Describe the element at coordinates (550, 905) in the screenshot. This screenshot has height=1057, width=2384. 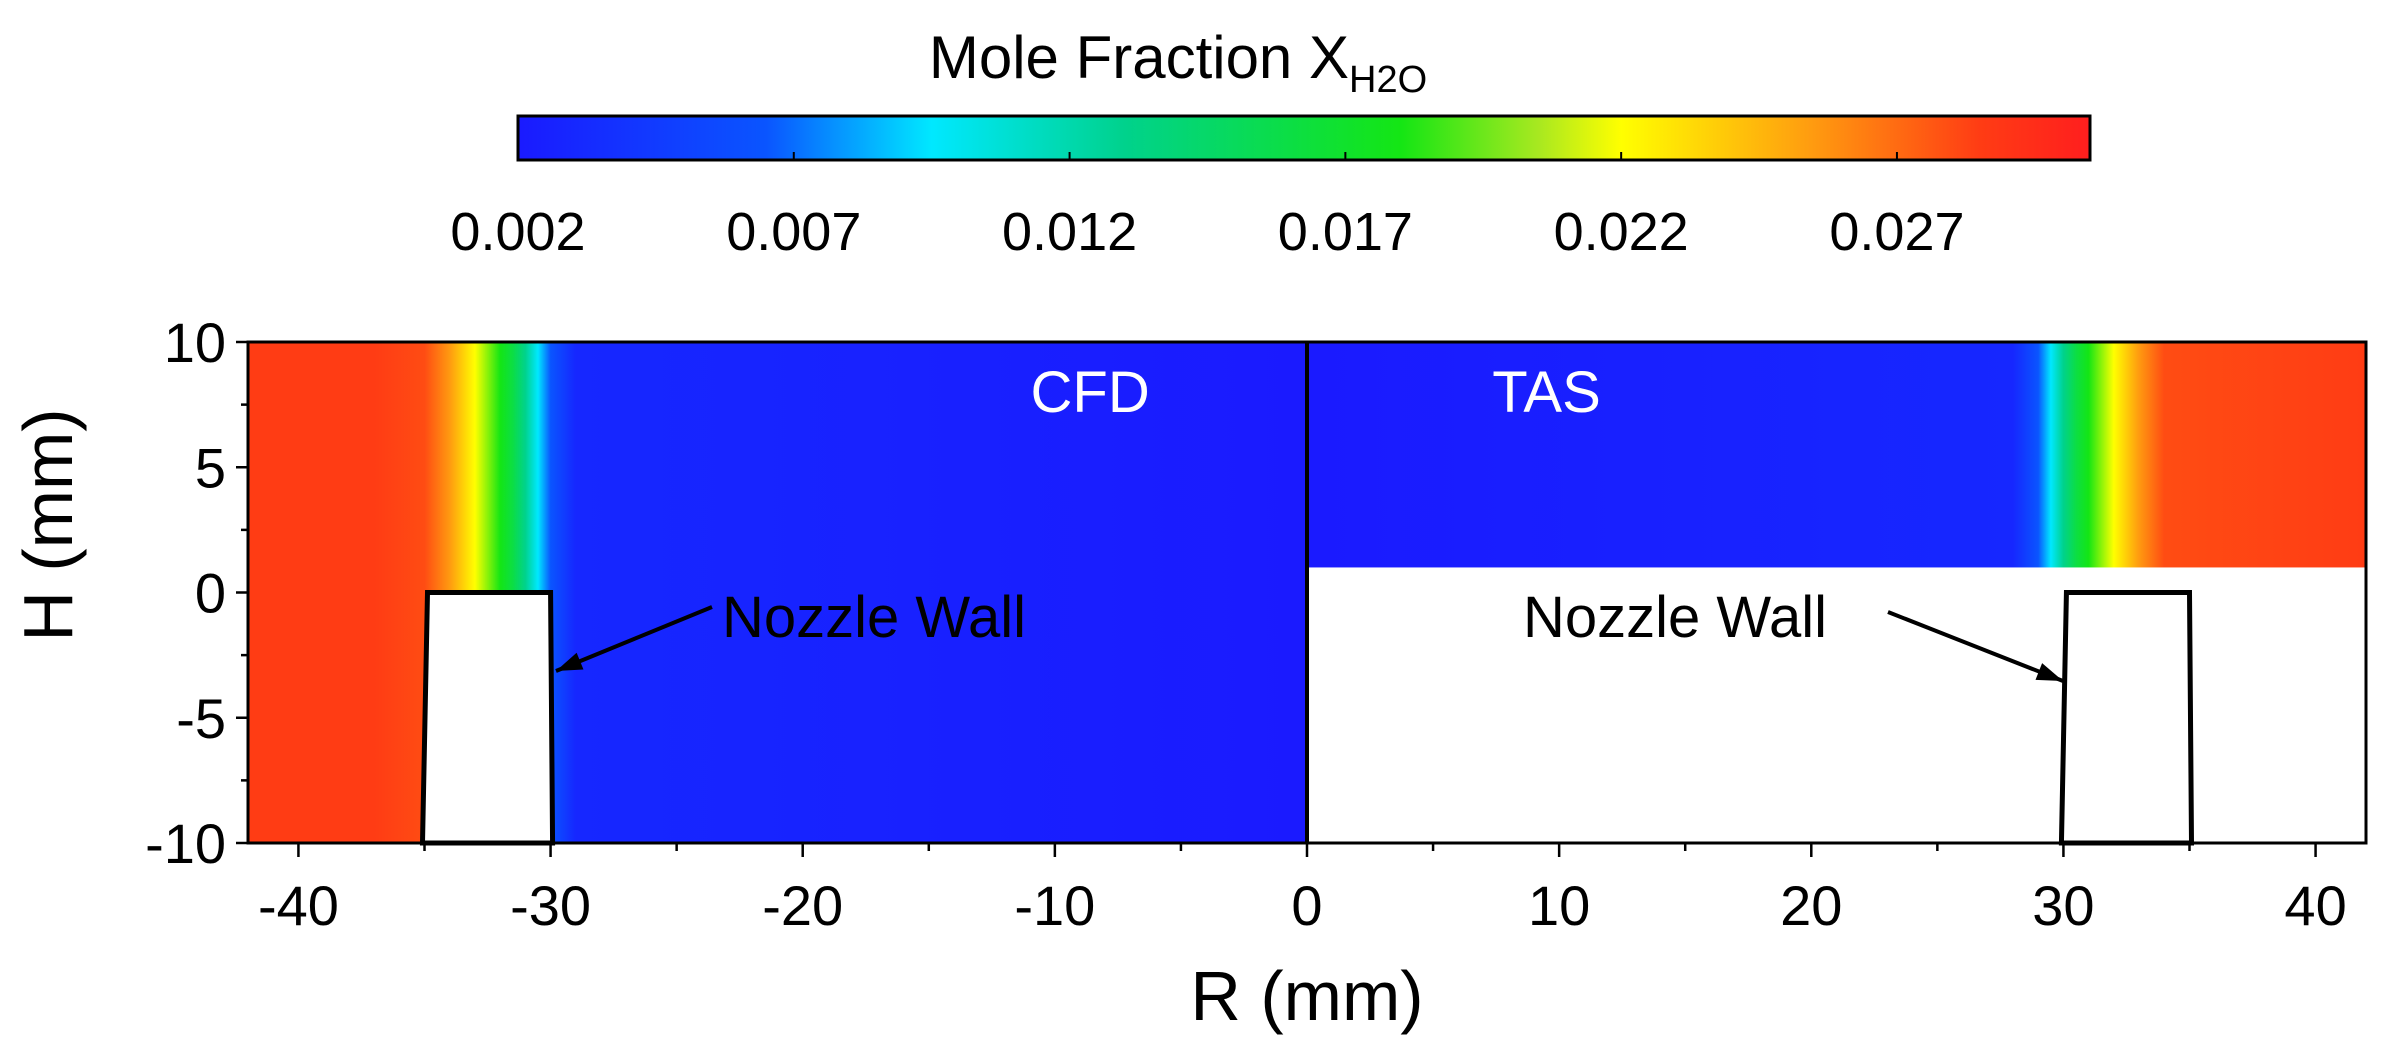
I see `x-tick-label: -30` at that location.